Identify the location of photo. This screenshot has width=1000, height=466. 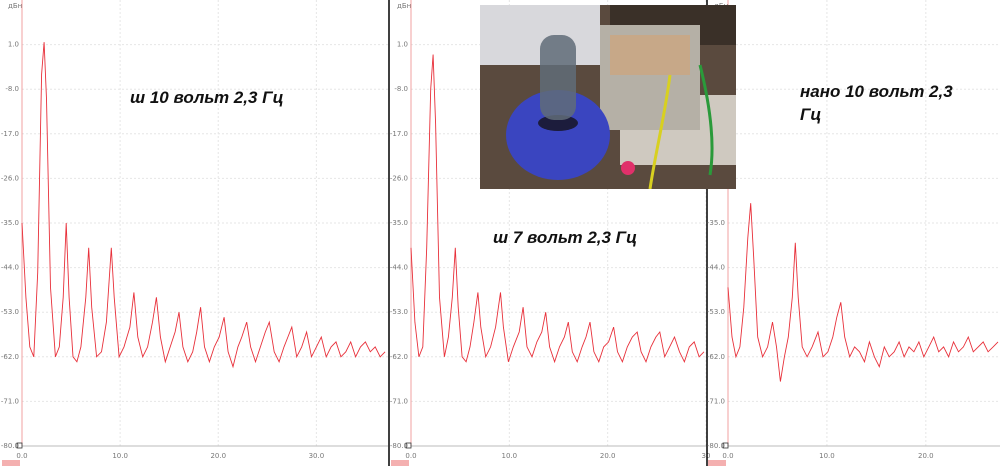
(608, 97).